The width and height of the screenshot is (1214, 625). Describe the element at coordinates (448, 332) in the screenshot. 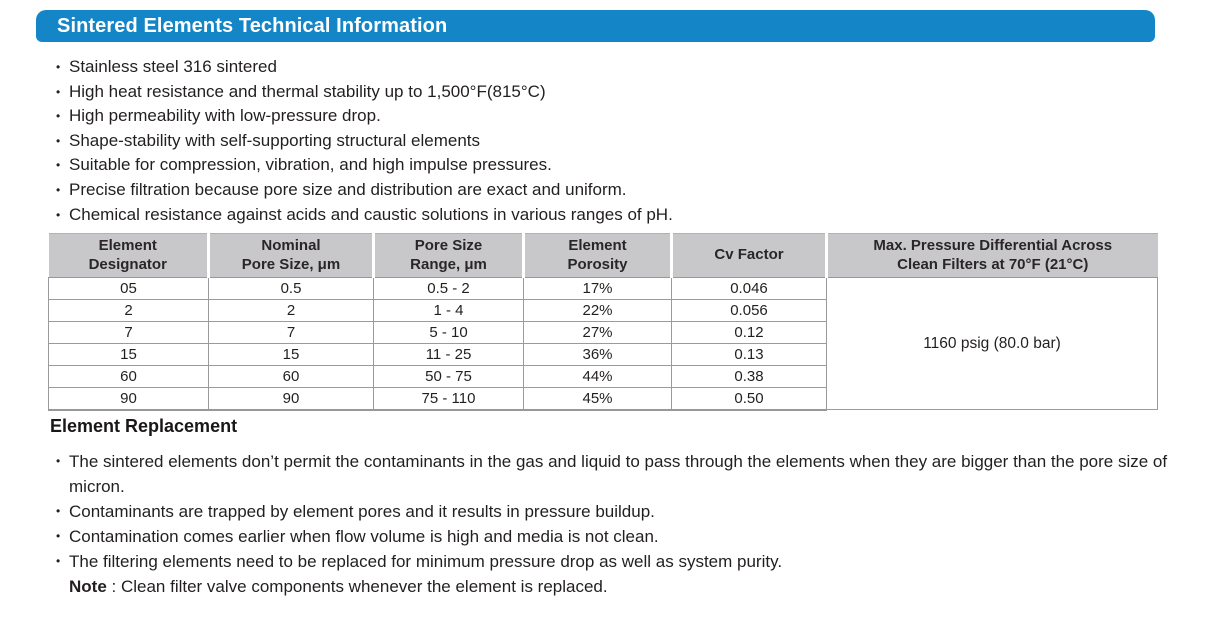

I see `pore-size-range-cell: 5 - 10` at that location.